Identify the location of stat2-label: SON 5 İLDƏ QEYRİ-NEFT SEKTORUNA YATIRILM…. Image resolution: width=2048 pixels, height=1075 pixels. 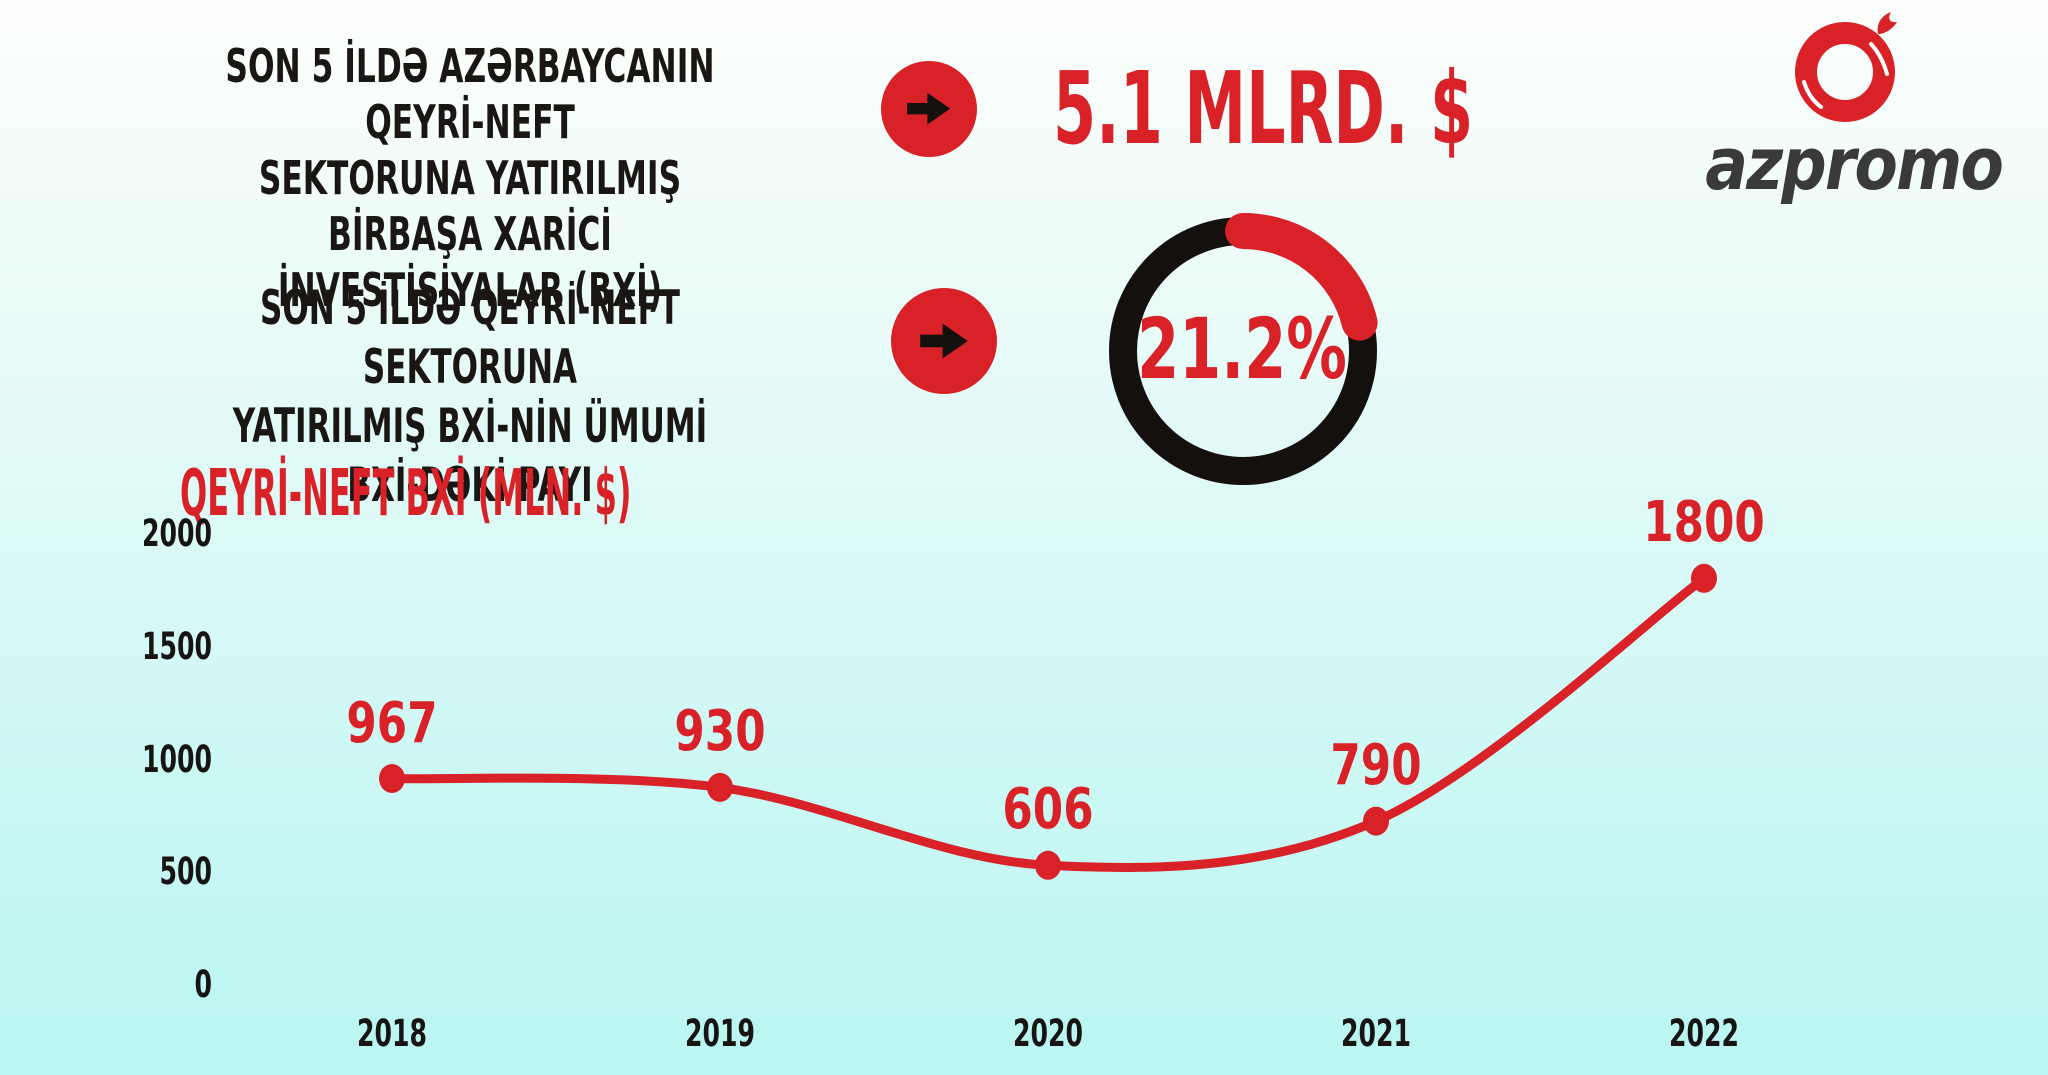
(470, 397).